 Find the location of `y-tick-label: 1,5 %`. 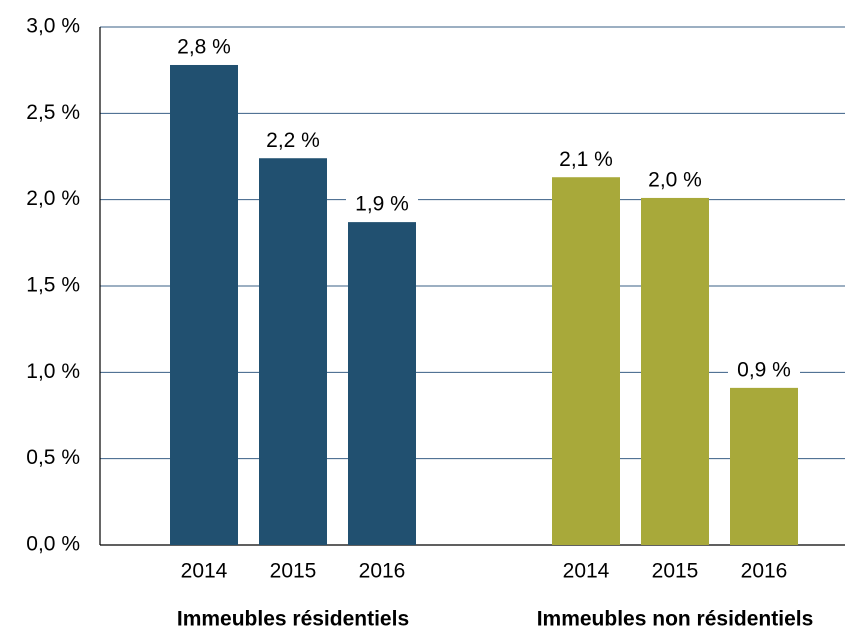

y-tick-label: 1,5 % is located at coordinates (53, 285).